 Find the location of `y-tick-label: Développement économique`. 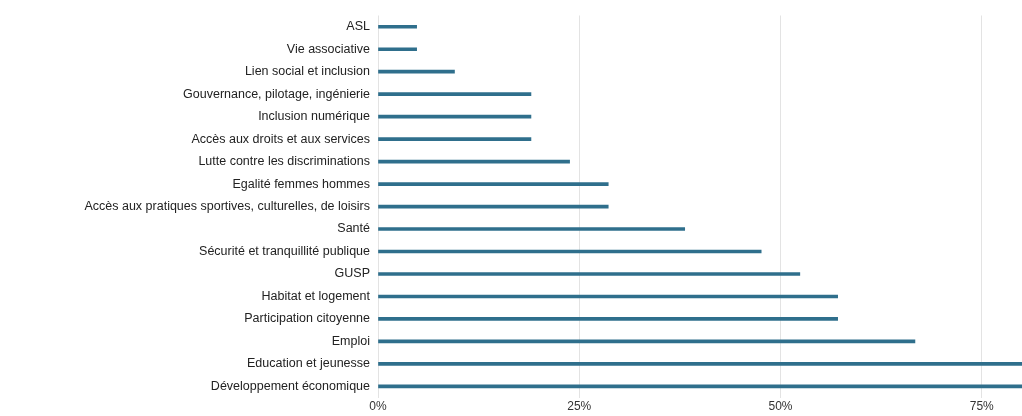

y-tick-label: Développement économique is located at coordinates (290, 385).